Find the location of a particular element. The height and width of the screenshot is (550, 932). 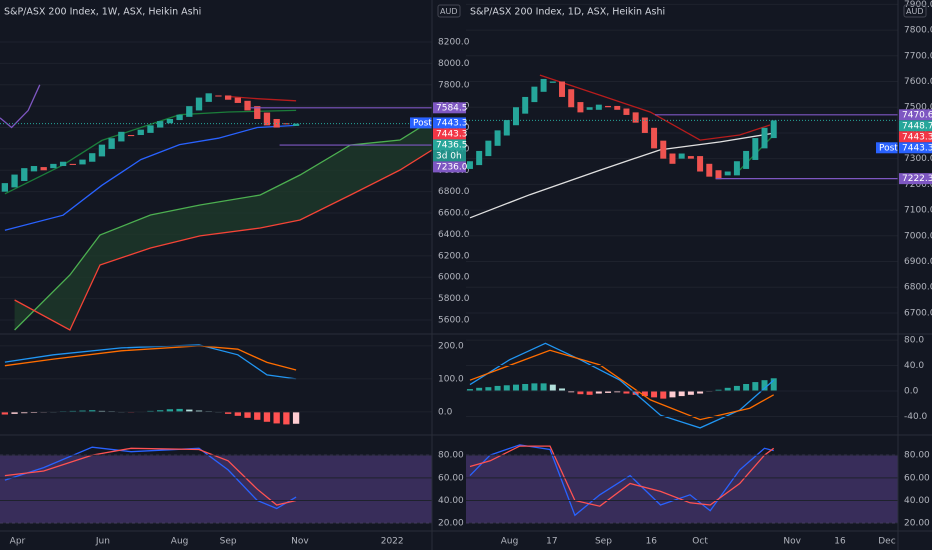

y-tick-label: 60.00 is located at coordinates (917, 478).